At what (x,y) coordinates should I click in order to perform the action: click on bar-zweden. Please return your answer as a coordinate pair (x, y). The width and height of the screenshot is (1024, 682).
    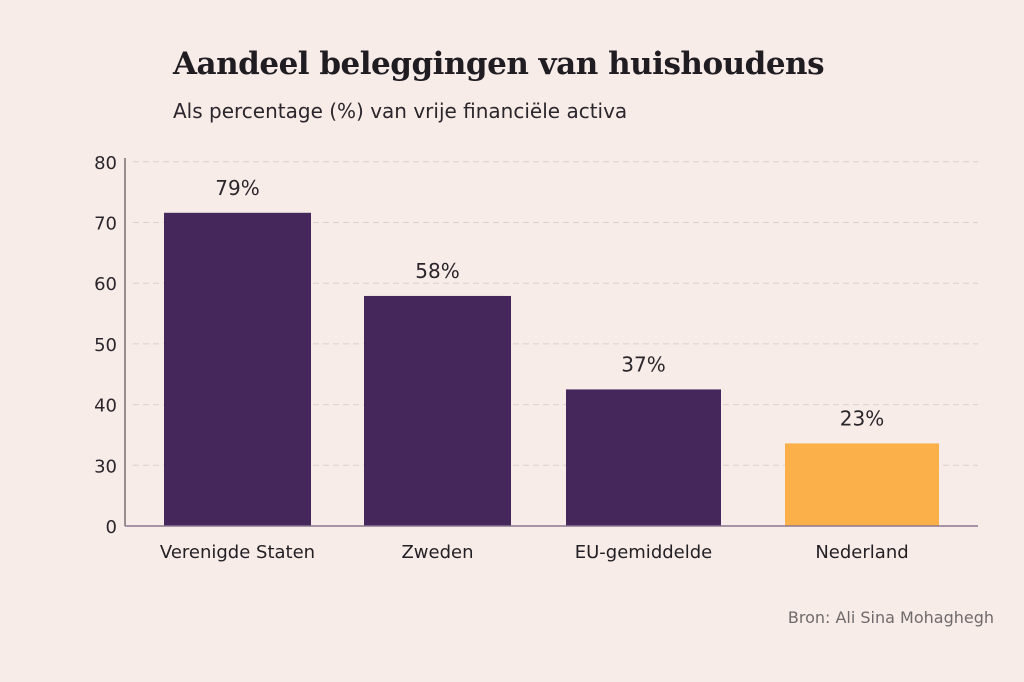
    Looking at the image, I should click on (437, 410).